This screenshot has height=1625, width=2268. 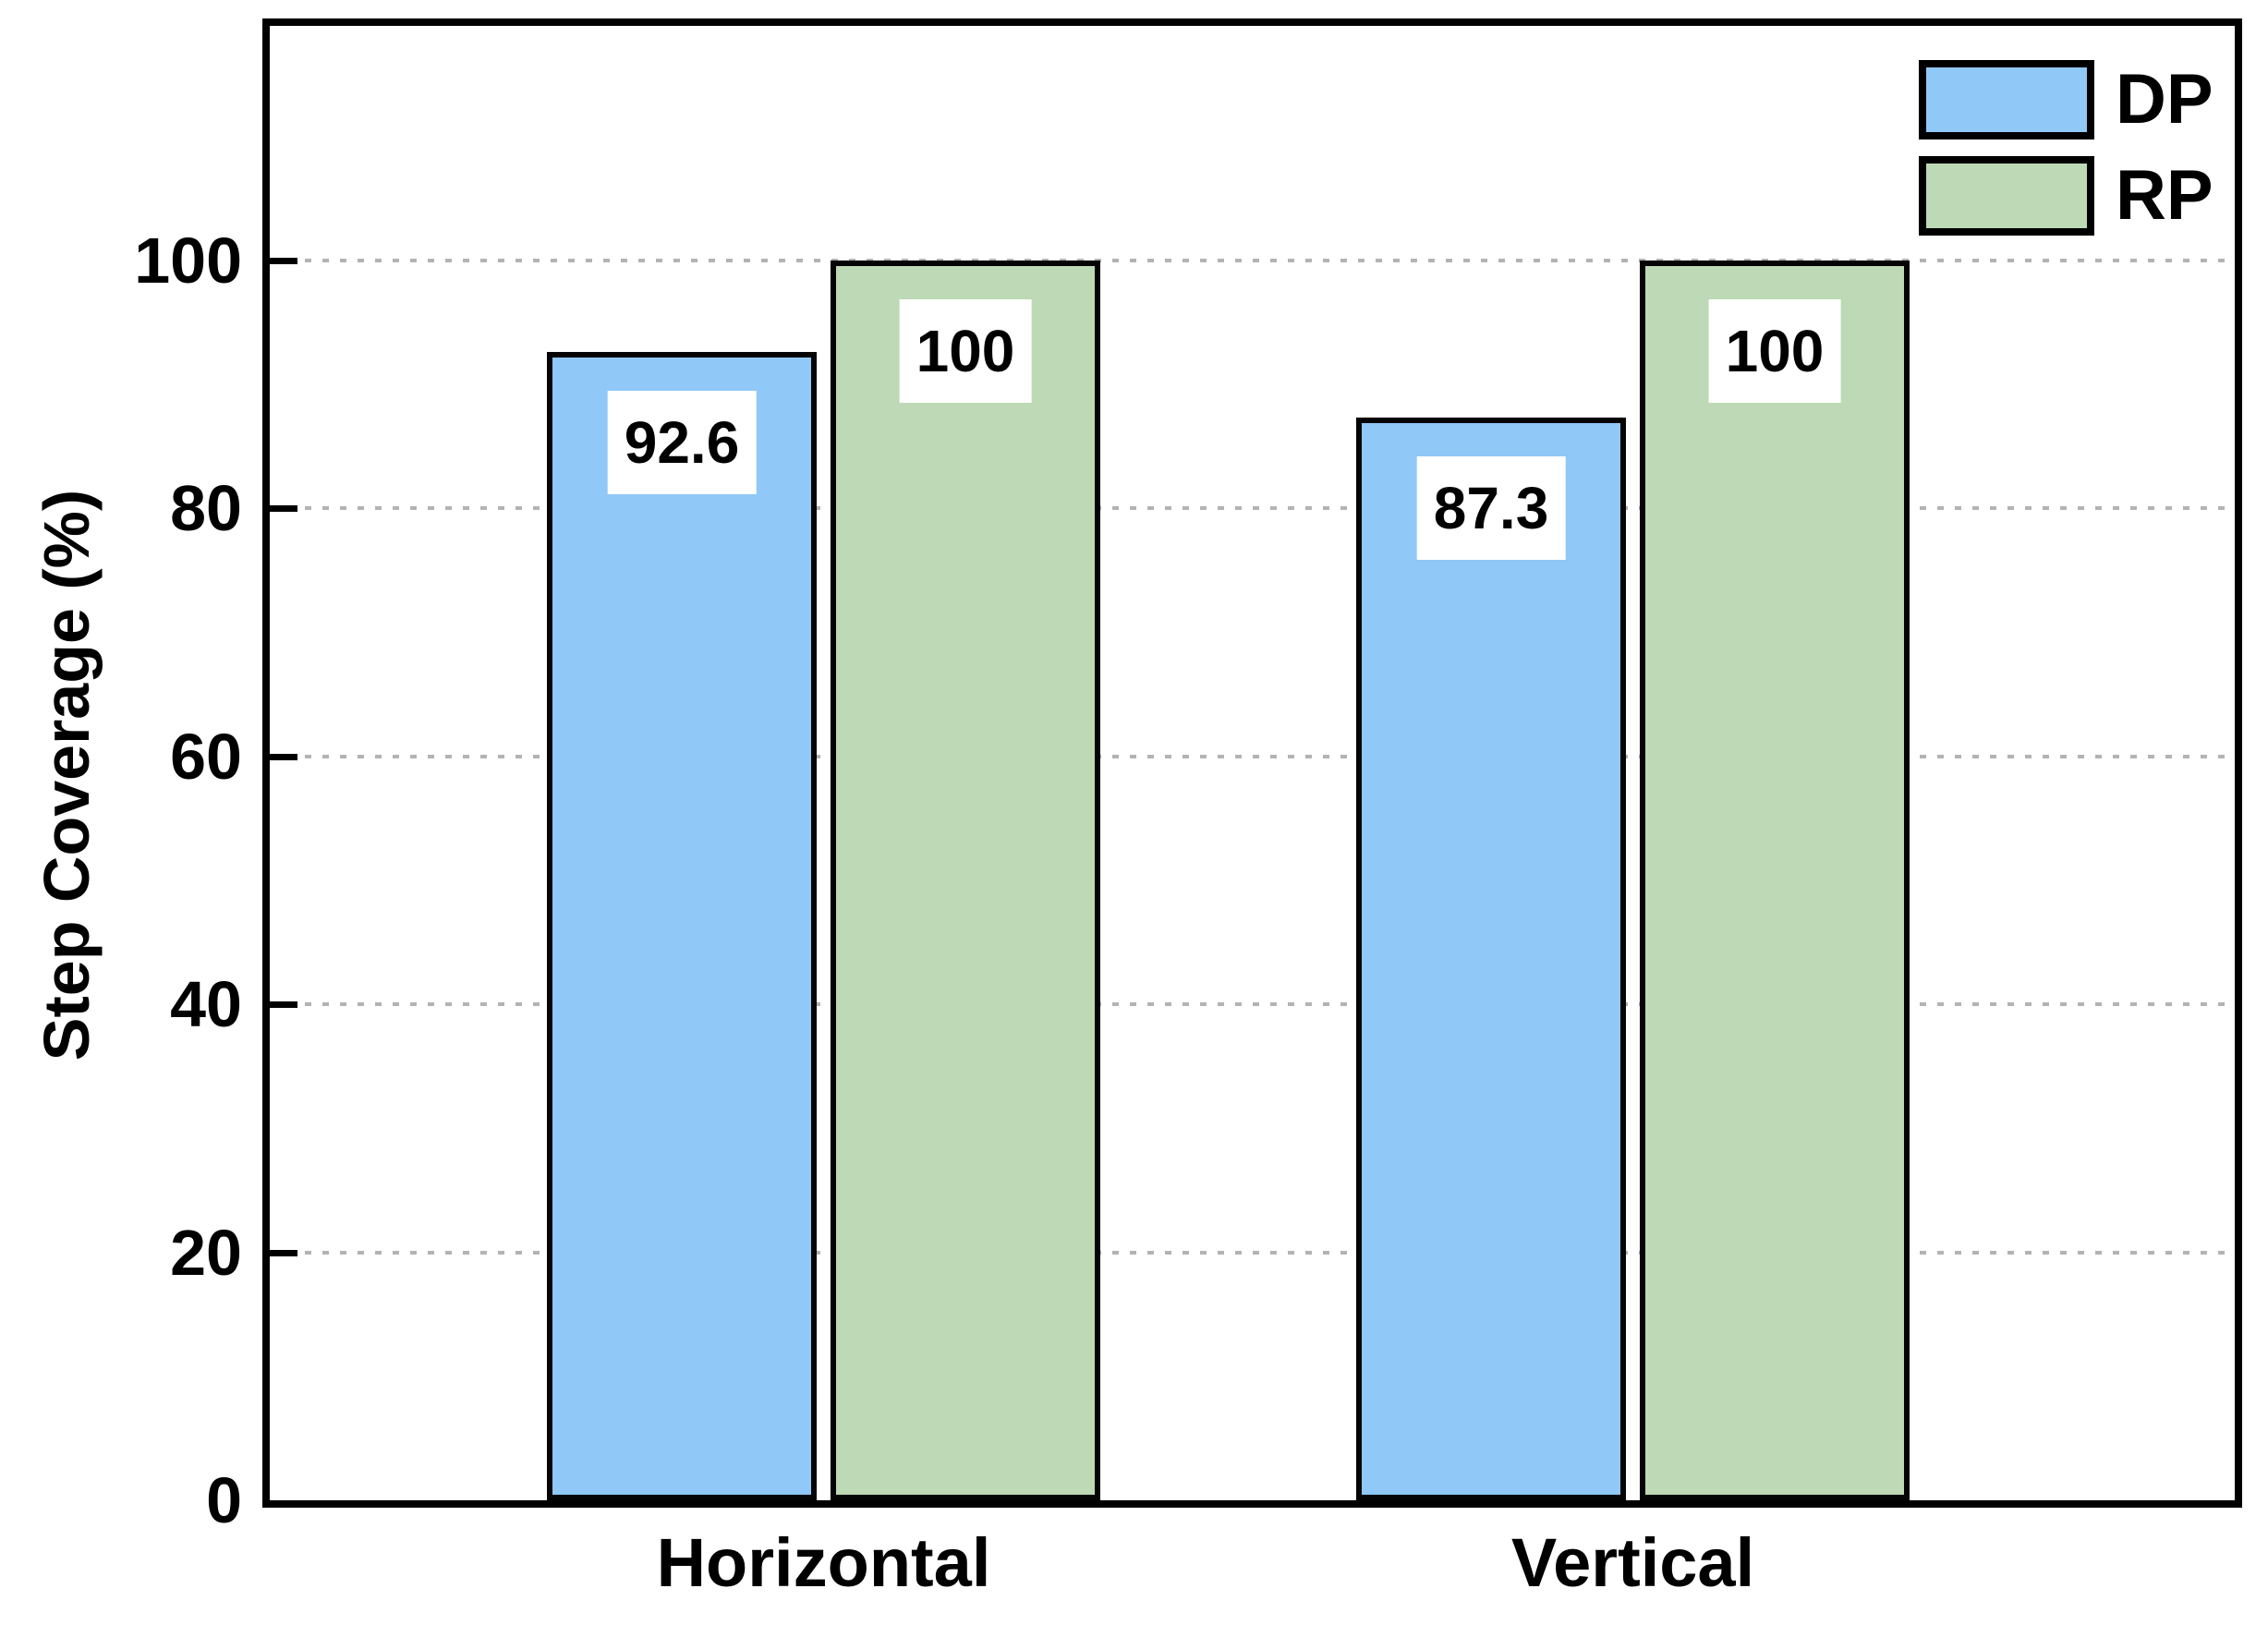 I want to click on legend-label-rp: RP, so click(x=2164, y=195).